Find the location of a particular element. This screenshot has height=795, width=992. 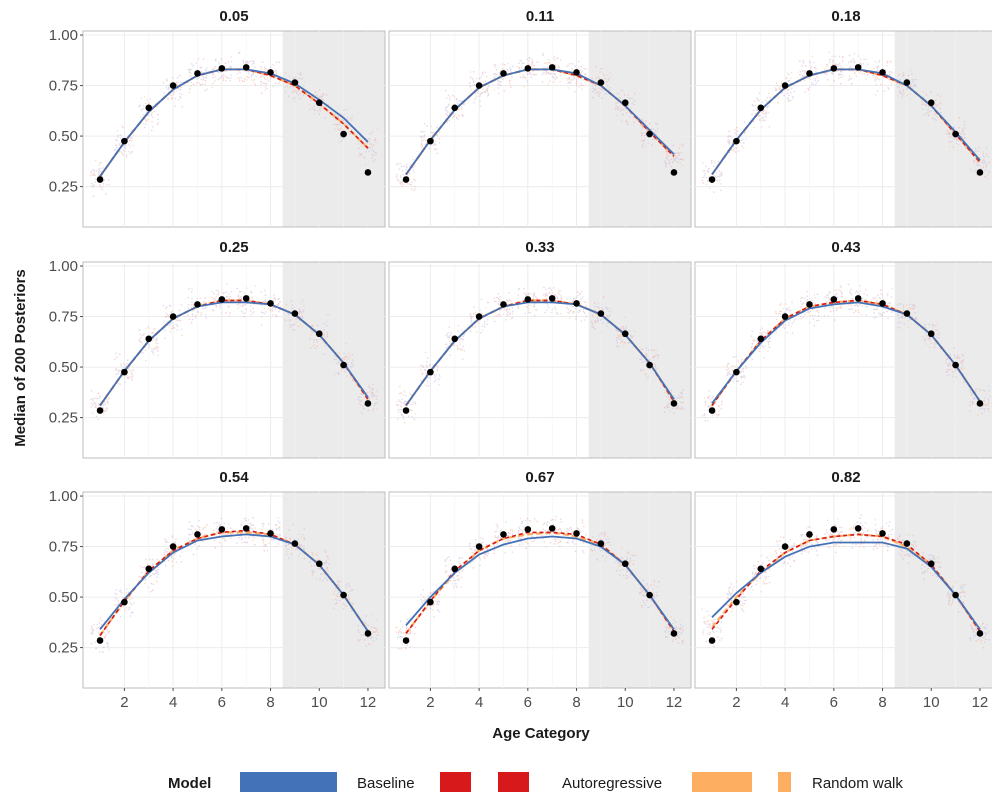

autoregressive-line is located at coordinates (234, 352).